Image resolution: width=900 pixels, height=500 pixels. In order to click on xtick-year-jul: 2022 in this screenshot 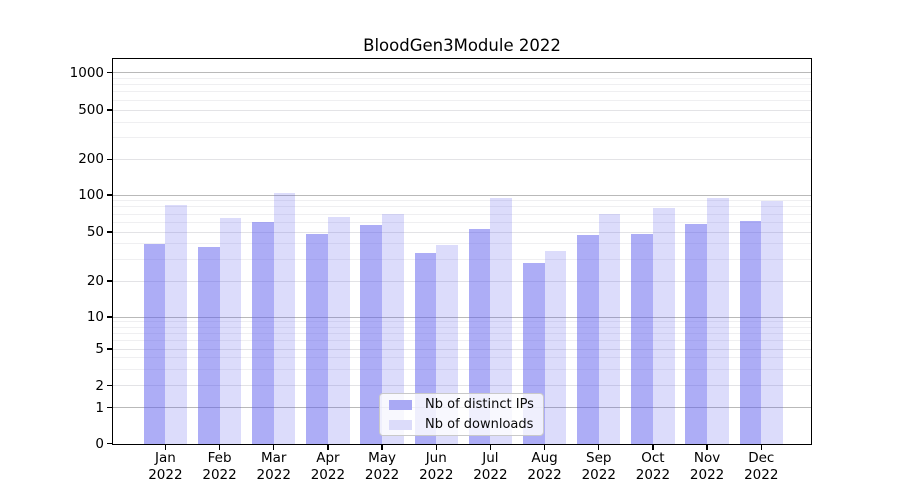, I will do `click(490, 474)`.